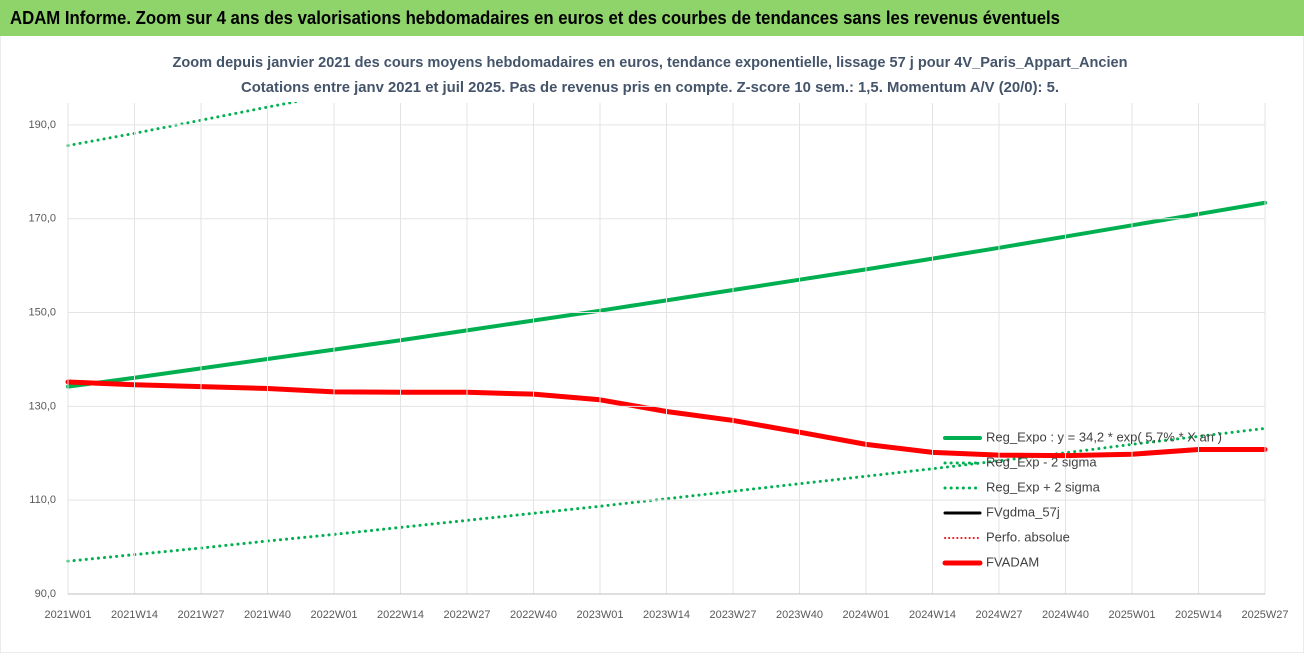 The width and height of the screenshot is (1304, 658). What do you see at coordinates (1043, 486) in the screenshot?
I see `legend-label: Reg_Exp + 2 sigma` at bounding box center [1043, 486].